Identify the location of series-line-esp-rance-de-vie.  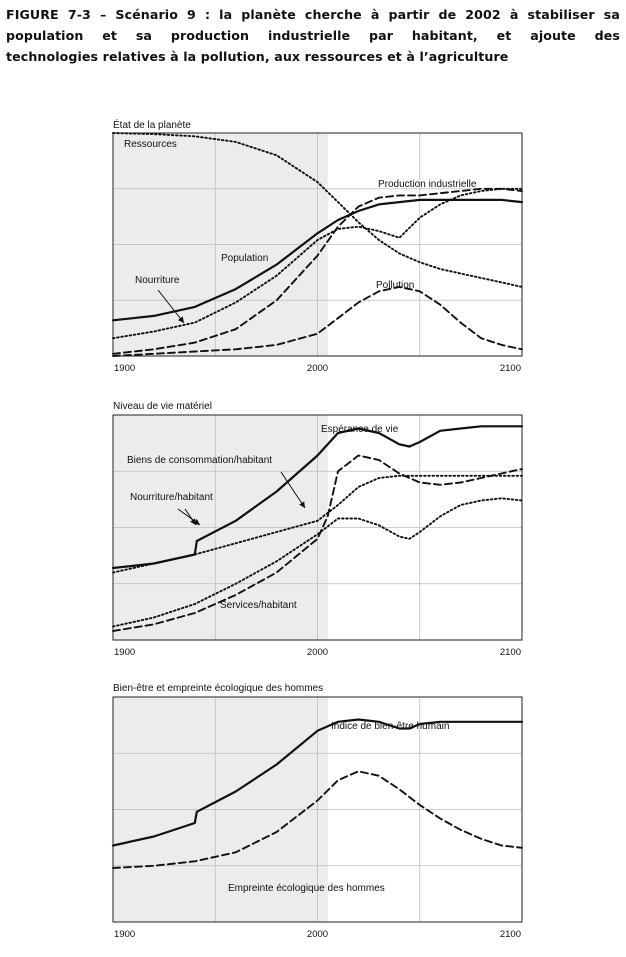
(317, 497).